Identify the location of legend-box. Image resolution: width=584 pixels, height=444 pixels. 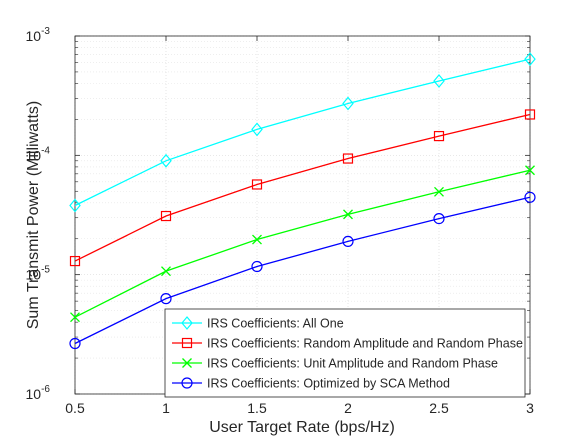
(345, 353).